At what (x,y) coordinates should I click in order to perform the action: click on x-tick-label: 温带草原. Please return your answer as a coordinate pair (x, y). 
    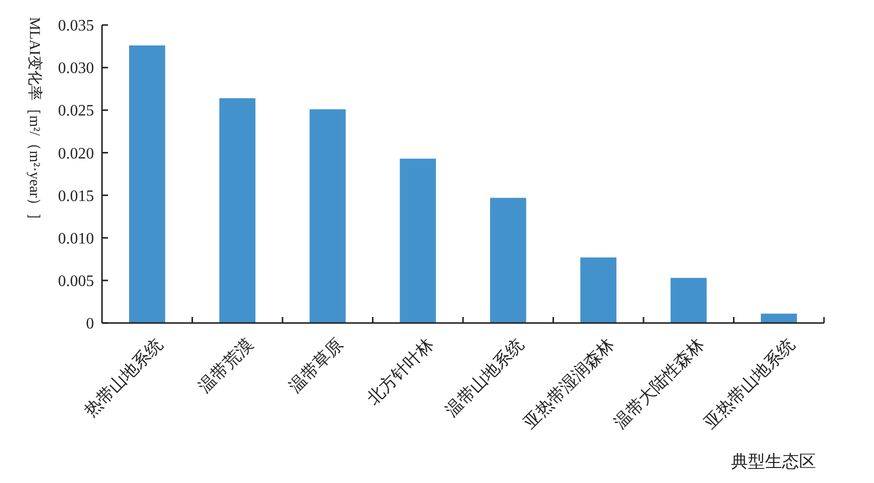
    Looking at the image, I should click on (316, 365).